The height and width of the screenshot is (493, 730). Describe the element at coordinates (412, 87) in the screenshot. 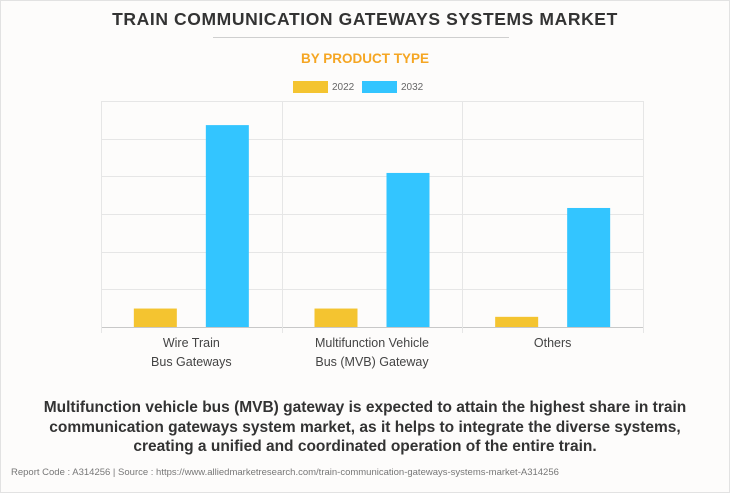

I see `legend-label-2032: 2032` at that location.